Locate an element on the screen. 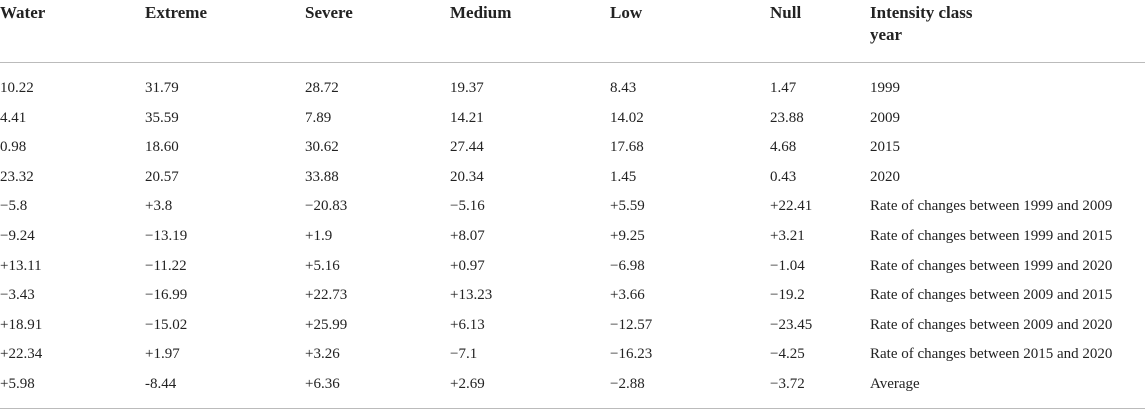  table-cell: 19.37 is located at coordinates (467, 88).